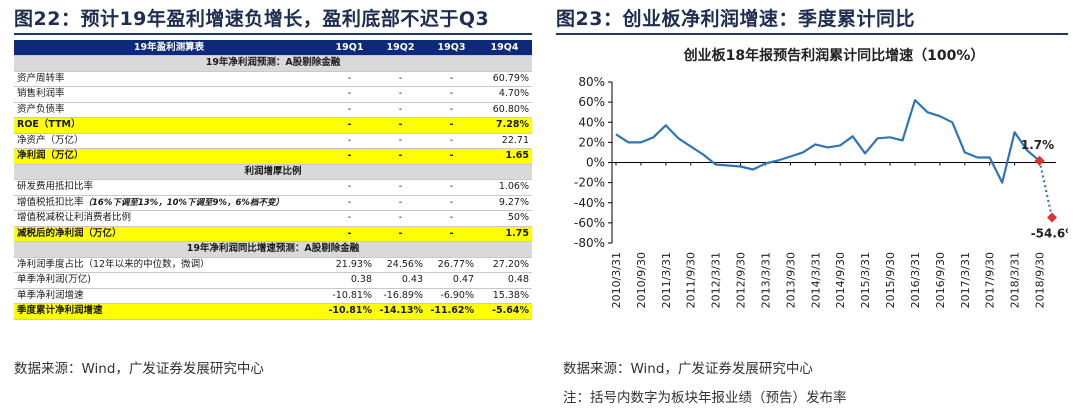 The image size is (1080, 412). What do you see at coordinates (169, 234) in the screenshot?
I see `row-label-cell: 减税后的净利润（万亿）` at bounding box center [169, 234].